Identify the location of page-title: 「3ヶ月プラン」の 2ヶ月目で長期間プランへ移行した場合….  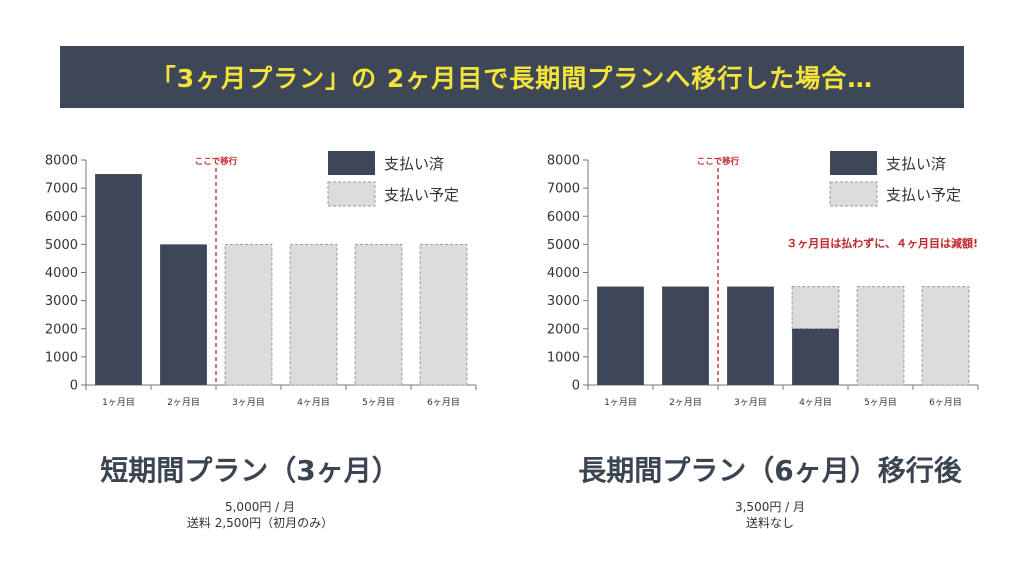
(512, 78).